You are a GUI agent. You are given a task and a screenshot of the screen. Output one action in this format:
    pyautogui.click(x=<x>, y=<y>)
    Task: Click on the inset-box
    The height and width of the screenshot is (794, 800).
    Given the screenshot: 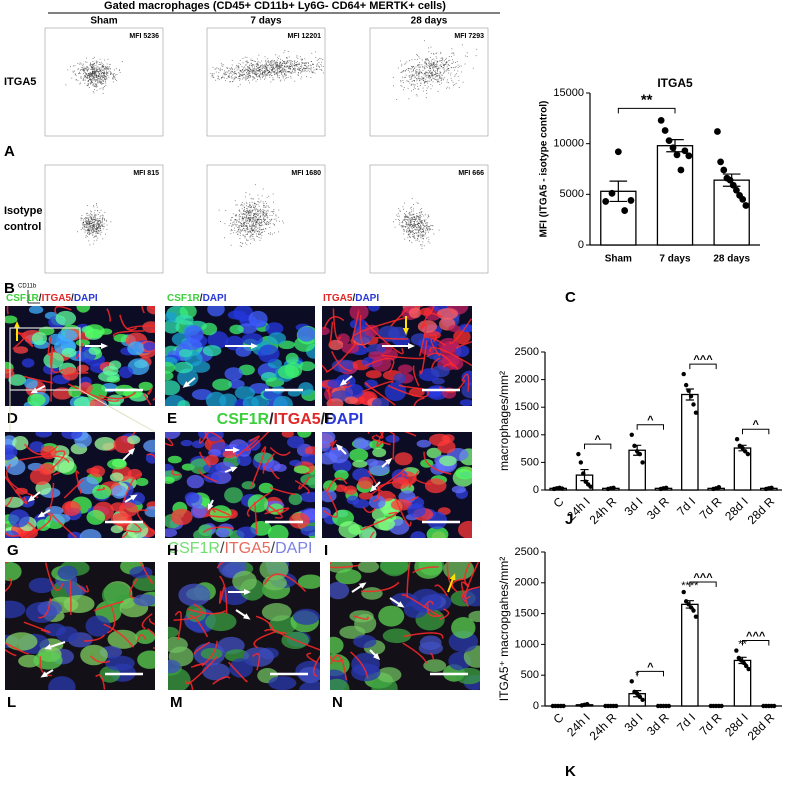 What is the action you would take?
    pyautogui.click(x=45, y=359)
    